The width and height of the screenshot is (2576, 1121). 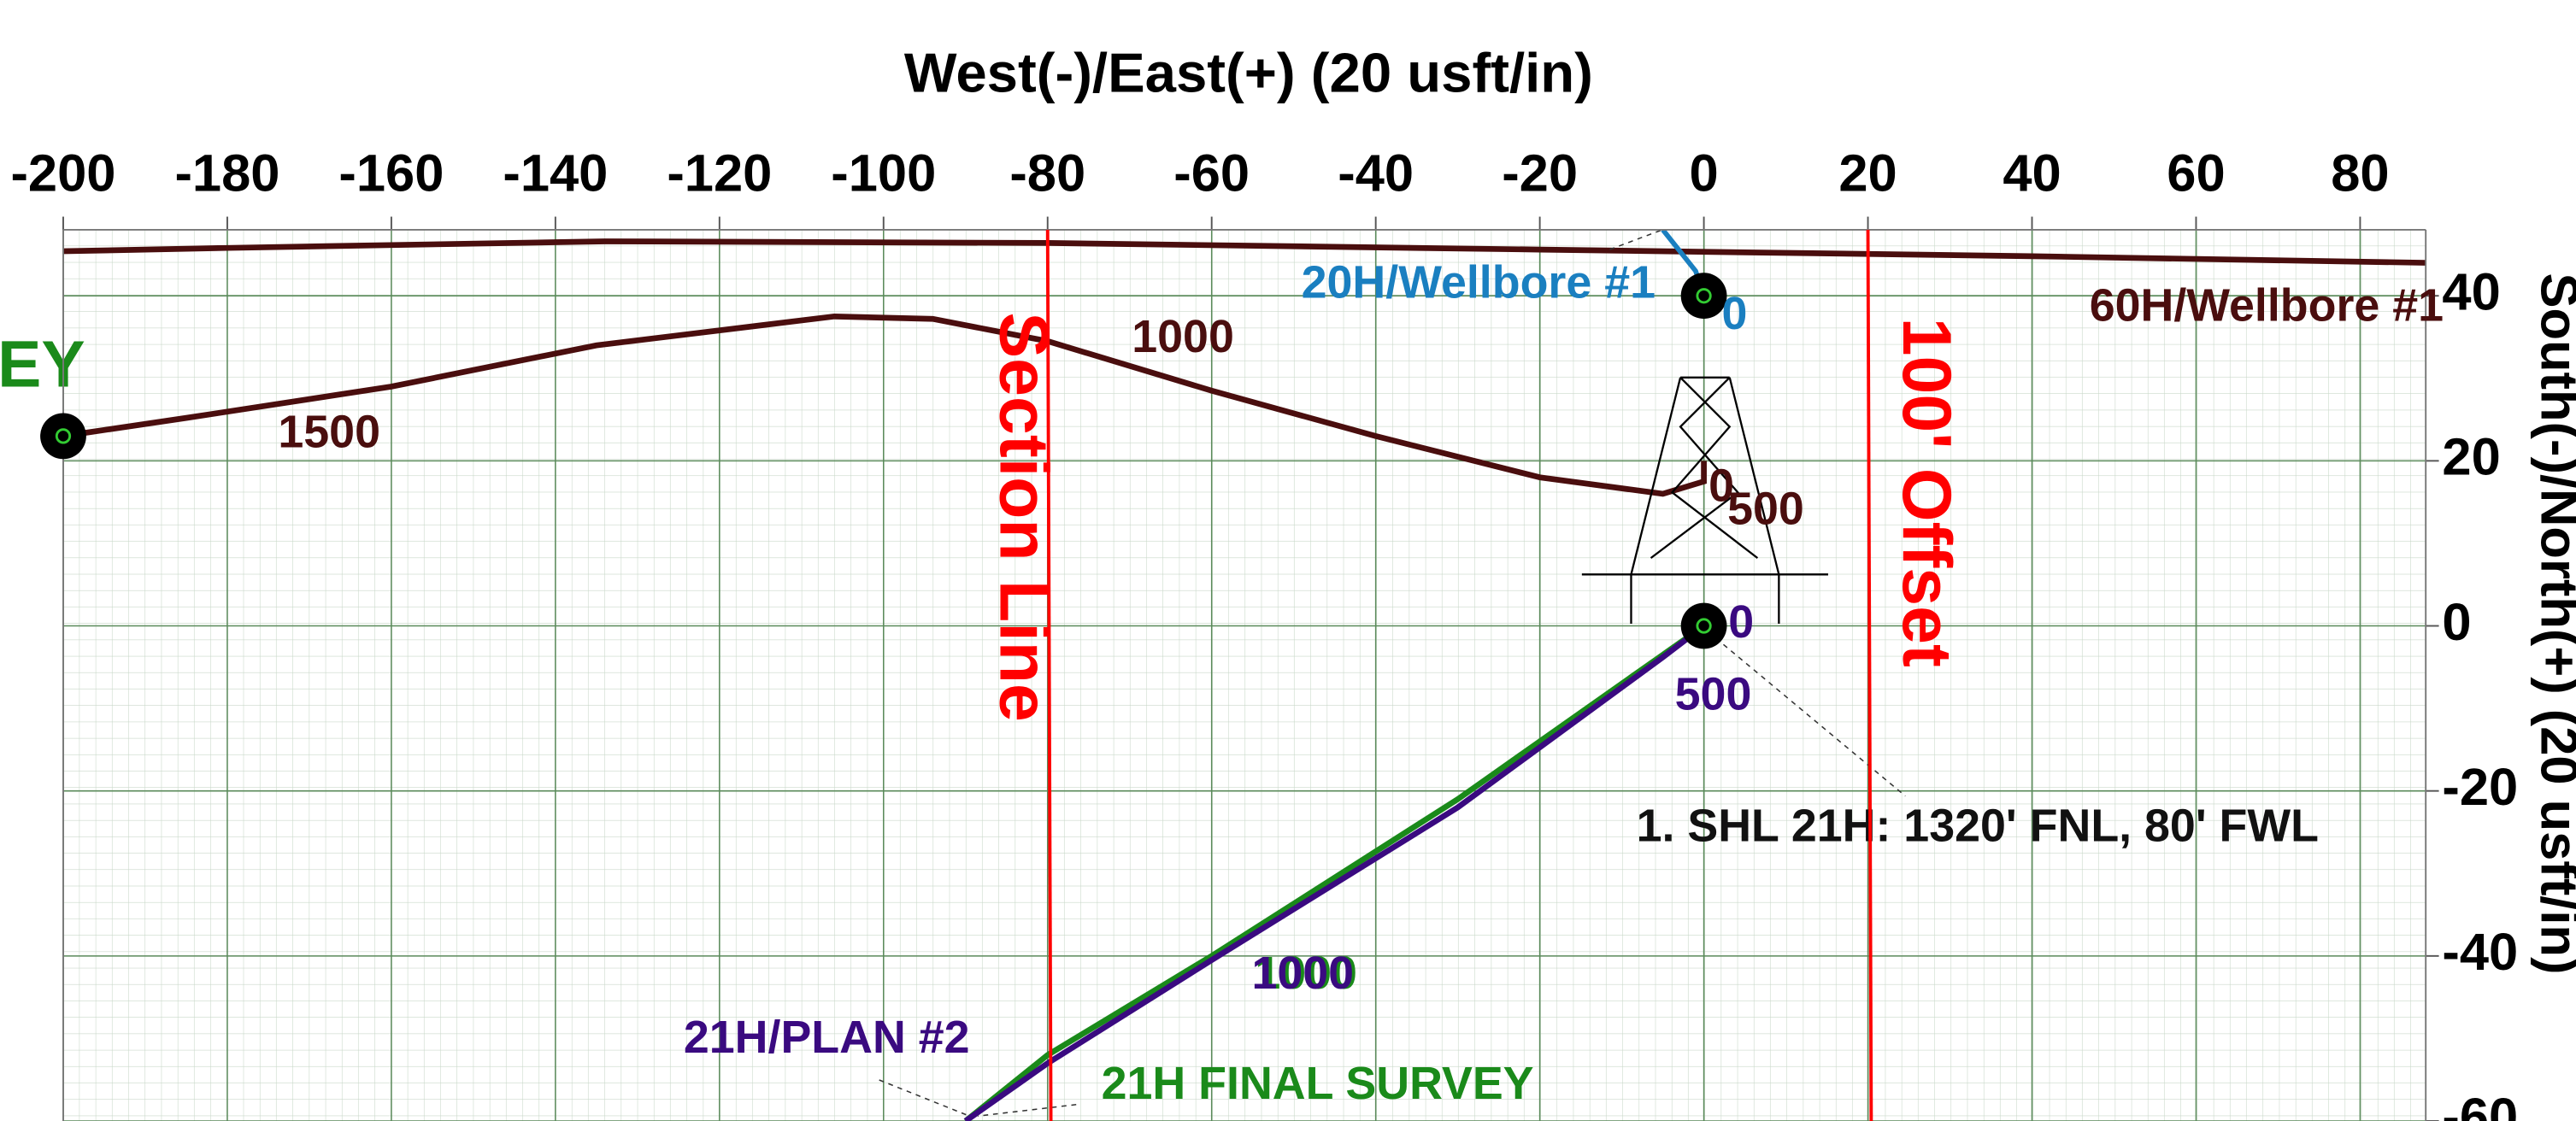 I want to click on x-tick-label: -120, so click(x=719, y=173).